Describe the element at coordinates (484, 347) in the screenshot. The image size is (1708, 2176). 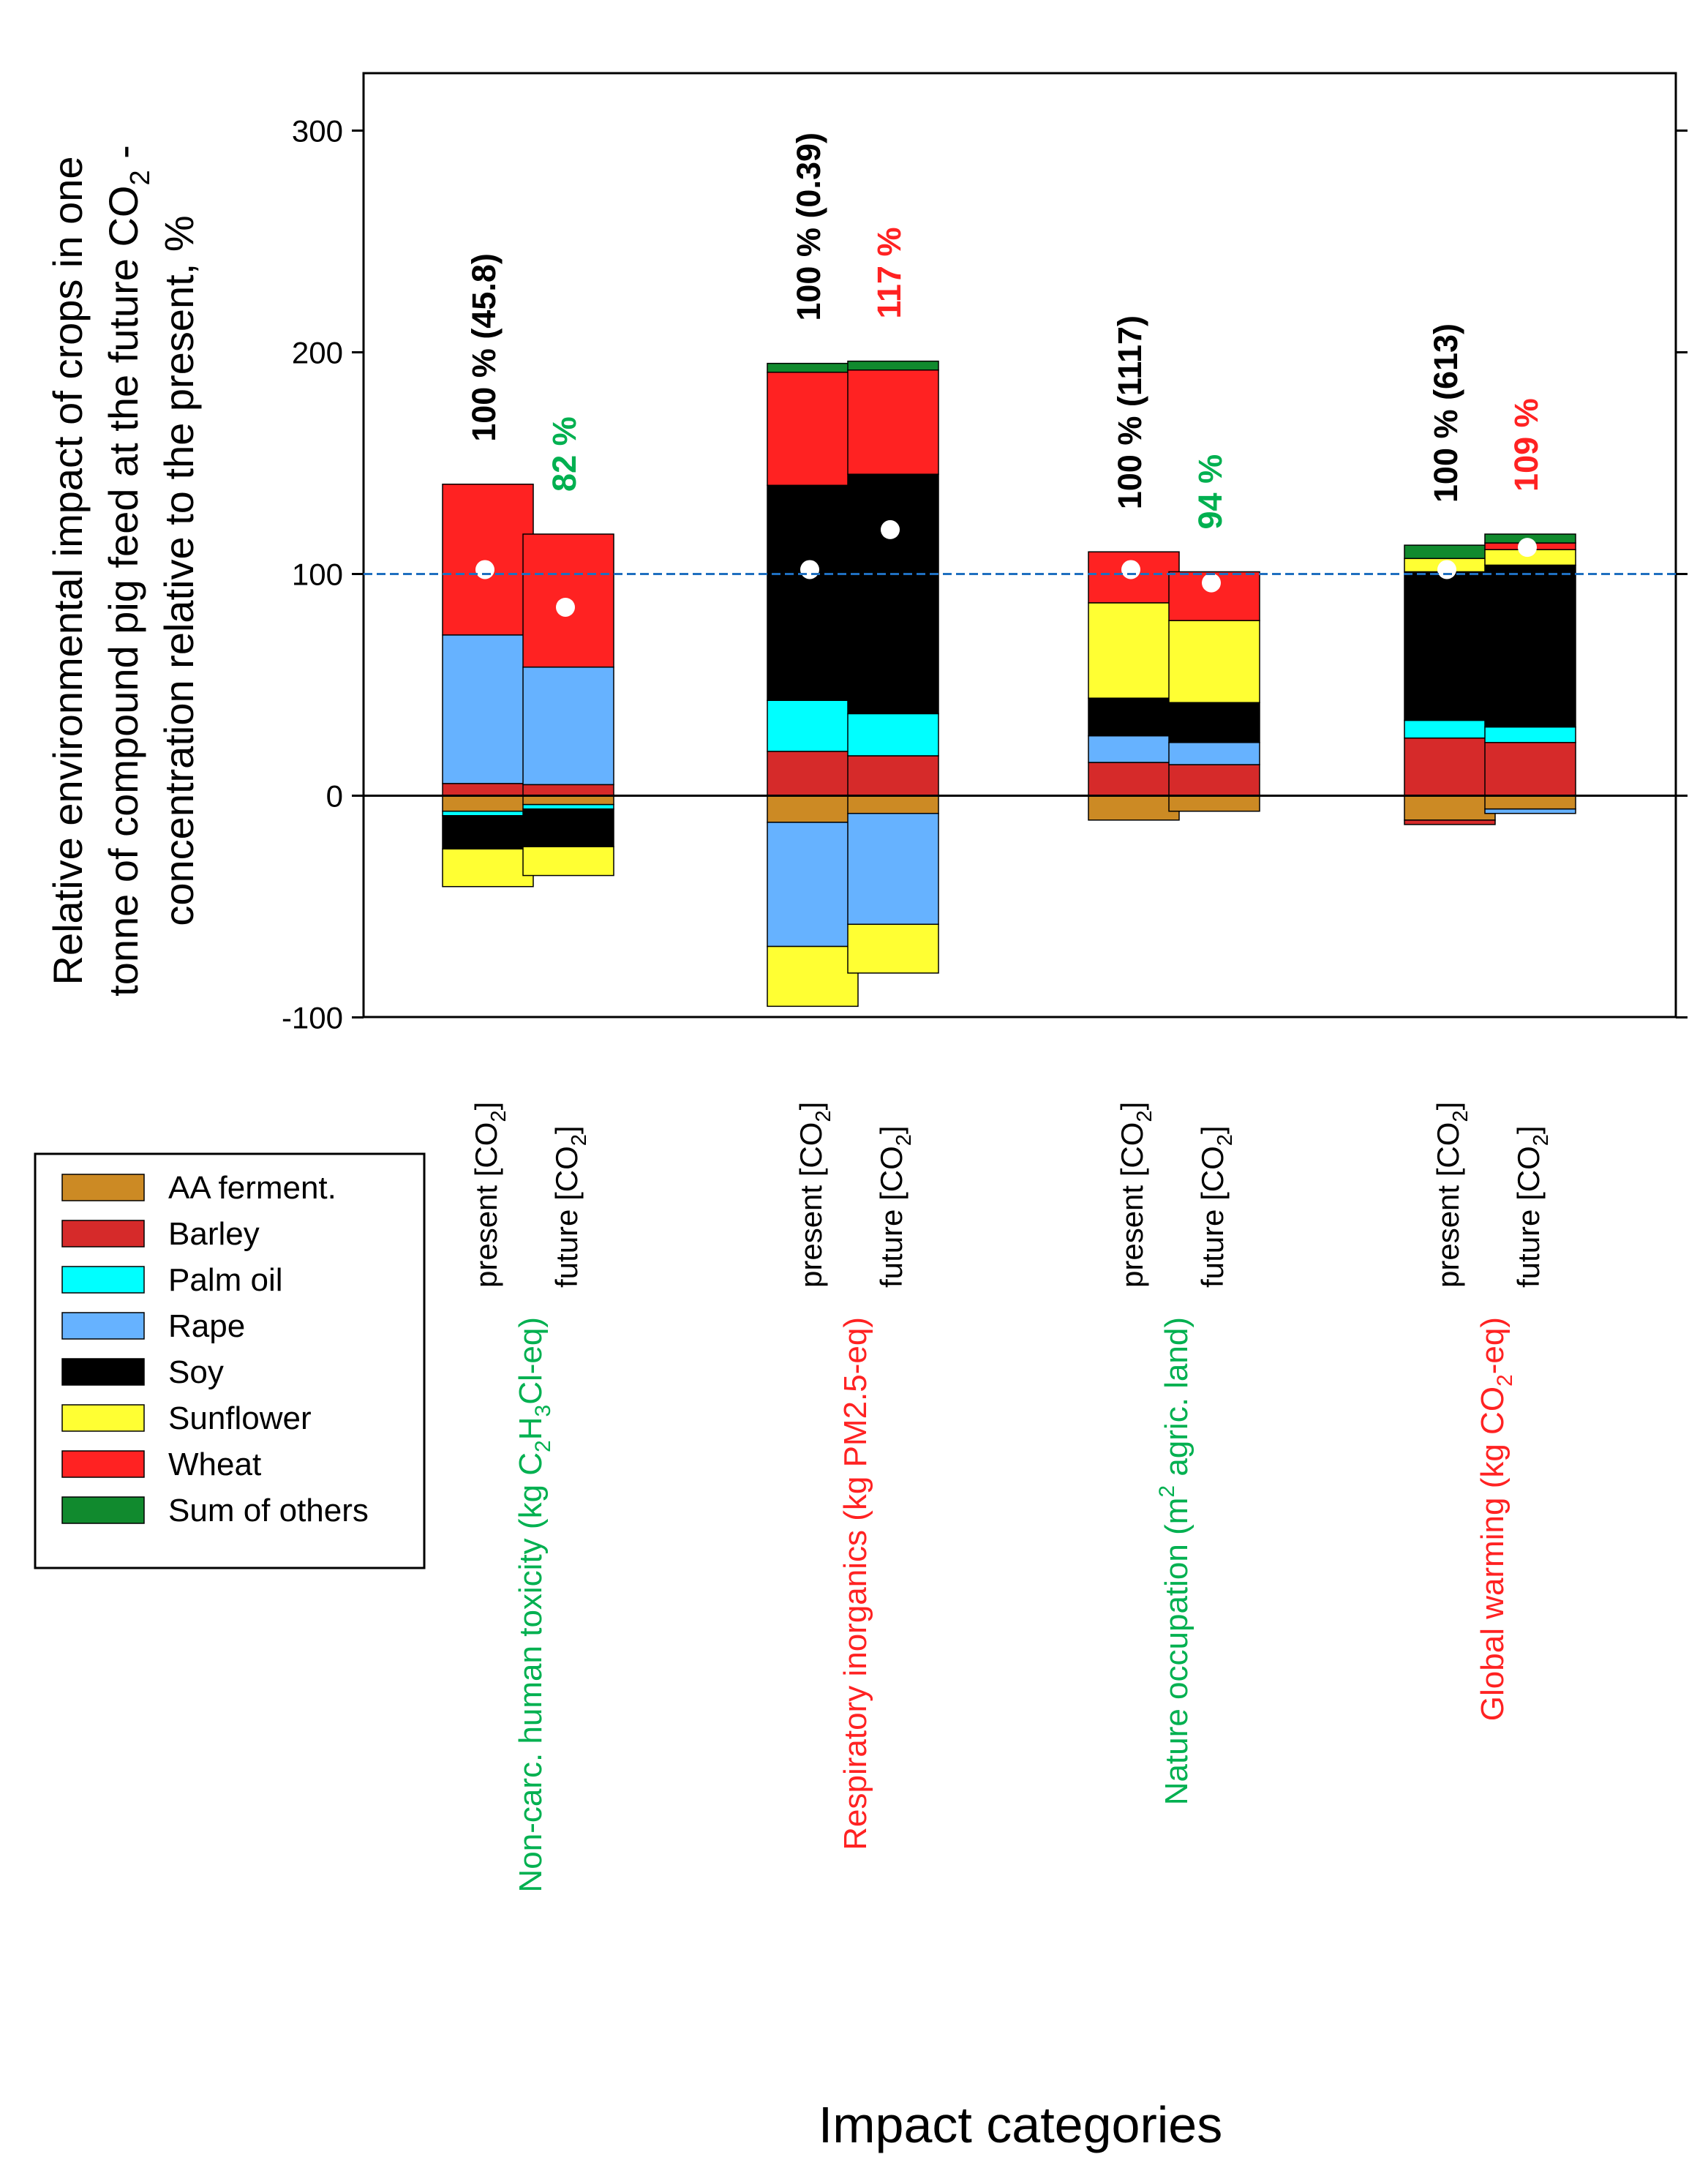
I see `bar-annotation: 100 % (45.8)` at that location.